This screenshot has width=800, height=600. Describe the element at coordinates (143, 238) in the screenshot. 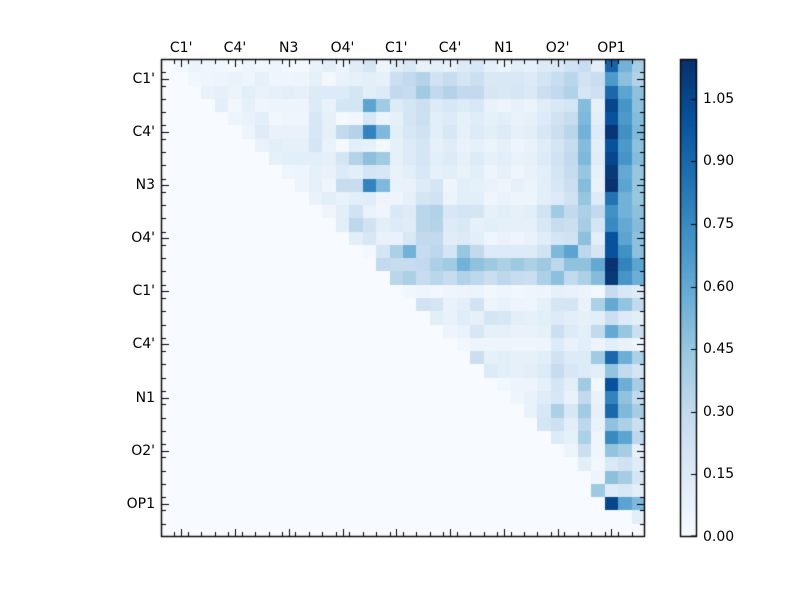

I see `y-tick-label: O4'` at that location.